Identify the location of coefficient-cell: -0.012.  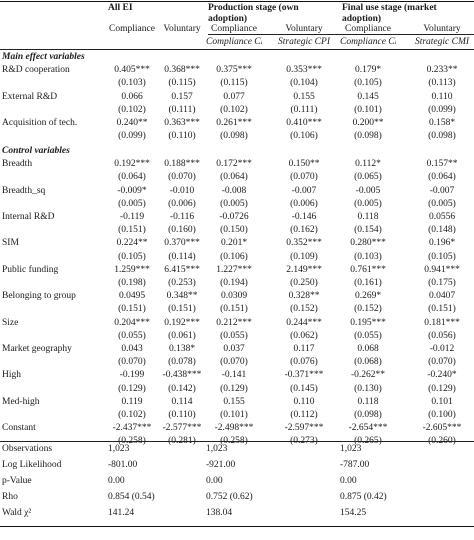
(442, 348).